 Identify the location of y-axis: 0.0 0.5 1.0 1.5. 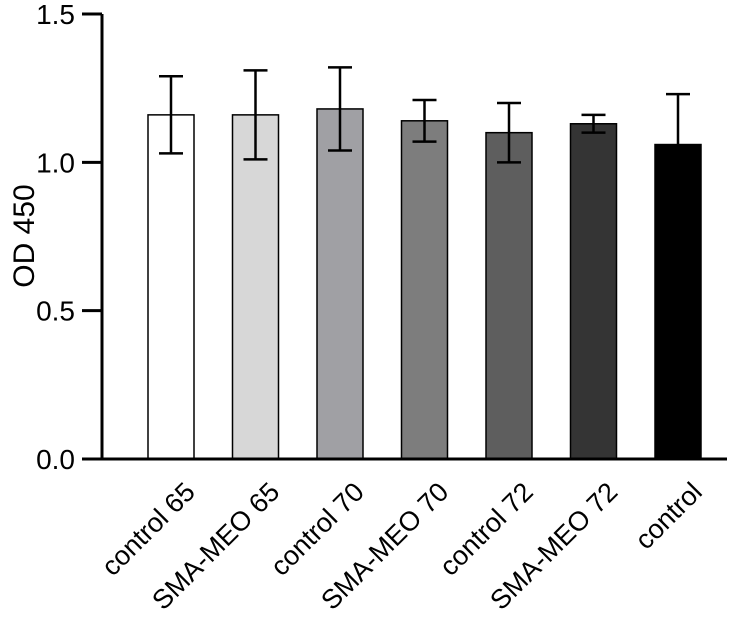
(70, 237).